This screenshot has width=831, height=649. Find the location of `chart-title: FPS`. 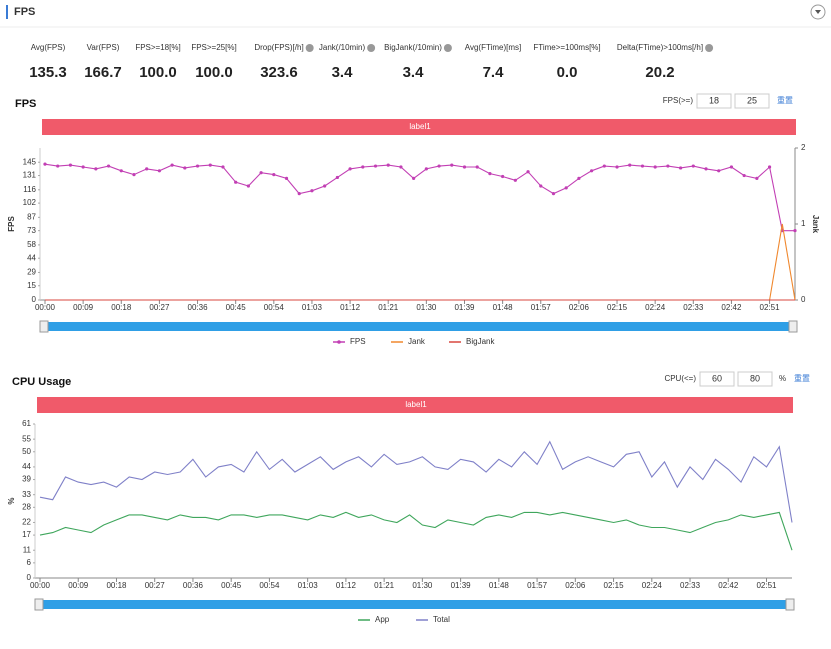

chart-title: FPS is located at coordinates (25, 104).